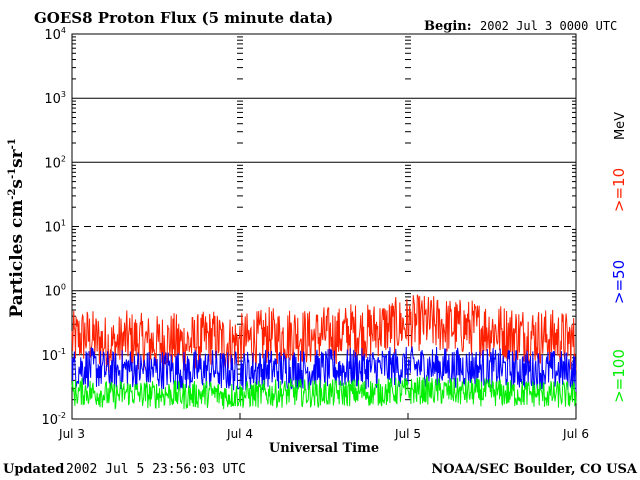  Describe the element at coordinates (17, 184) in the screenshot. I see `y-axis-label-s: s` at that location.